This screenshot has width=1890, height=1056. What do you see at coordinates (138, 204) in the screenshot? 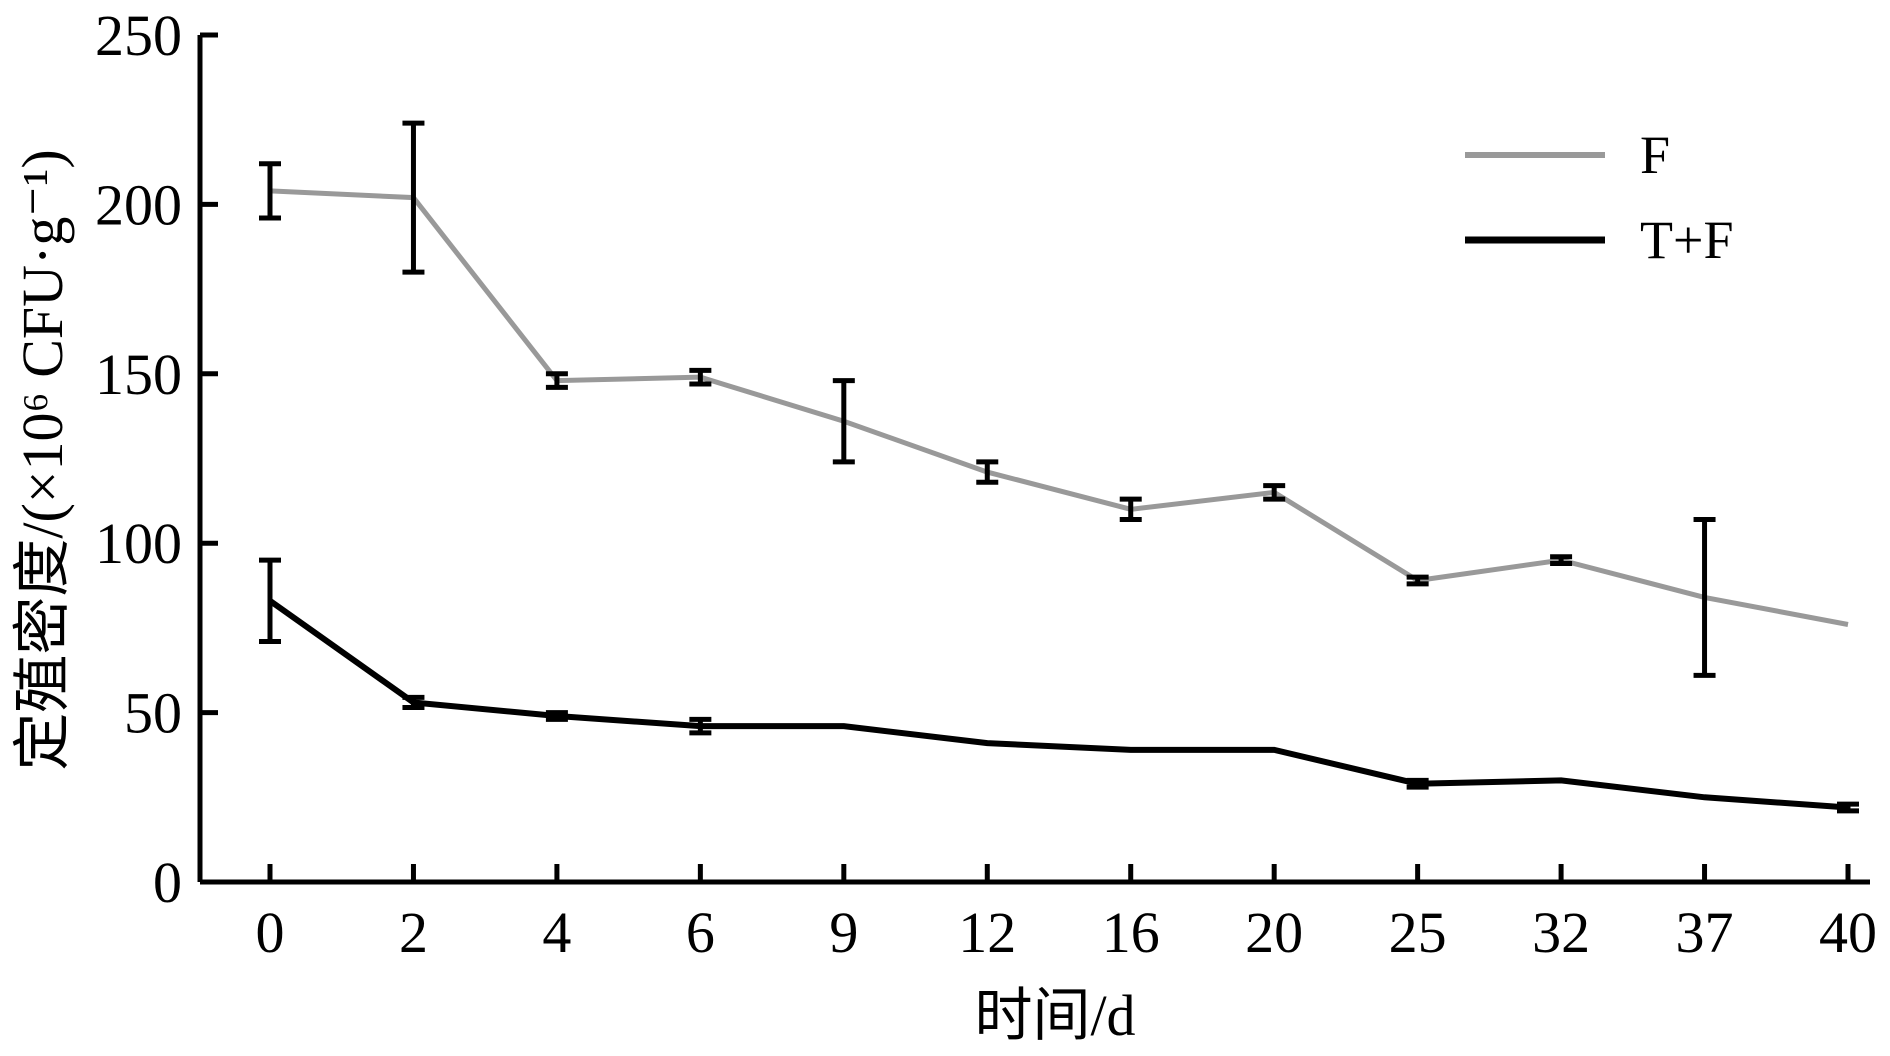
I see `y-tick-label: 200` at bounding box center [138, 204].